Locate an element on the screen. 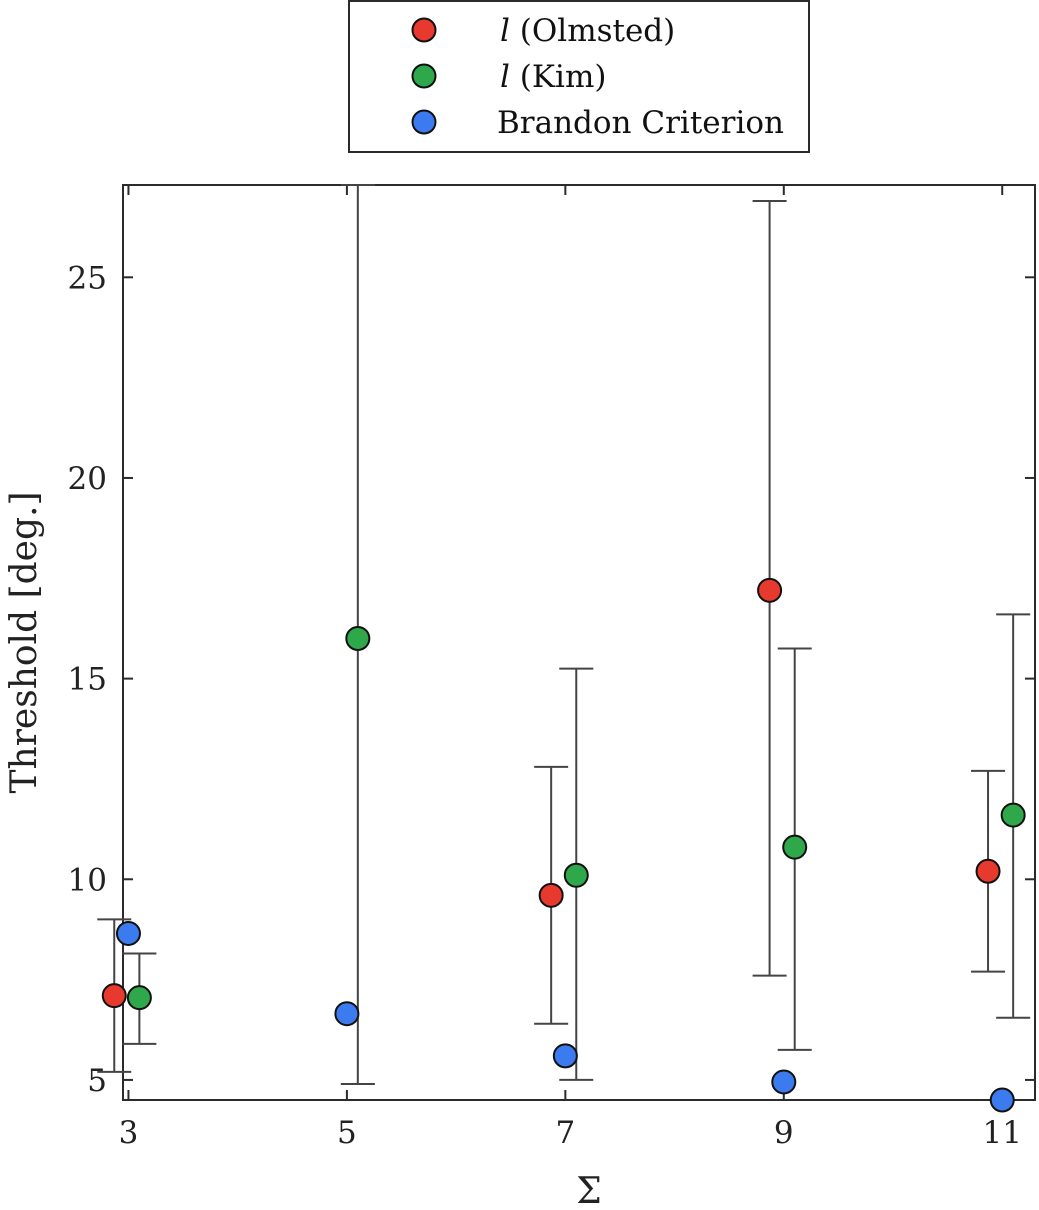 This screenshot has height=1210, width=1039. legend-marker-kim is located at coordinates (424, 76).